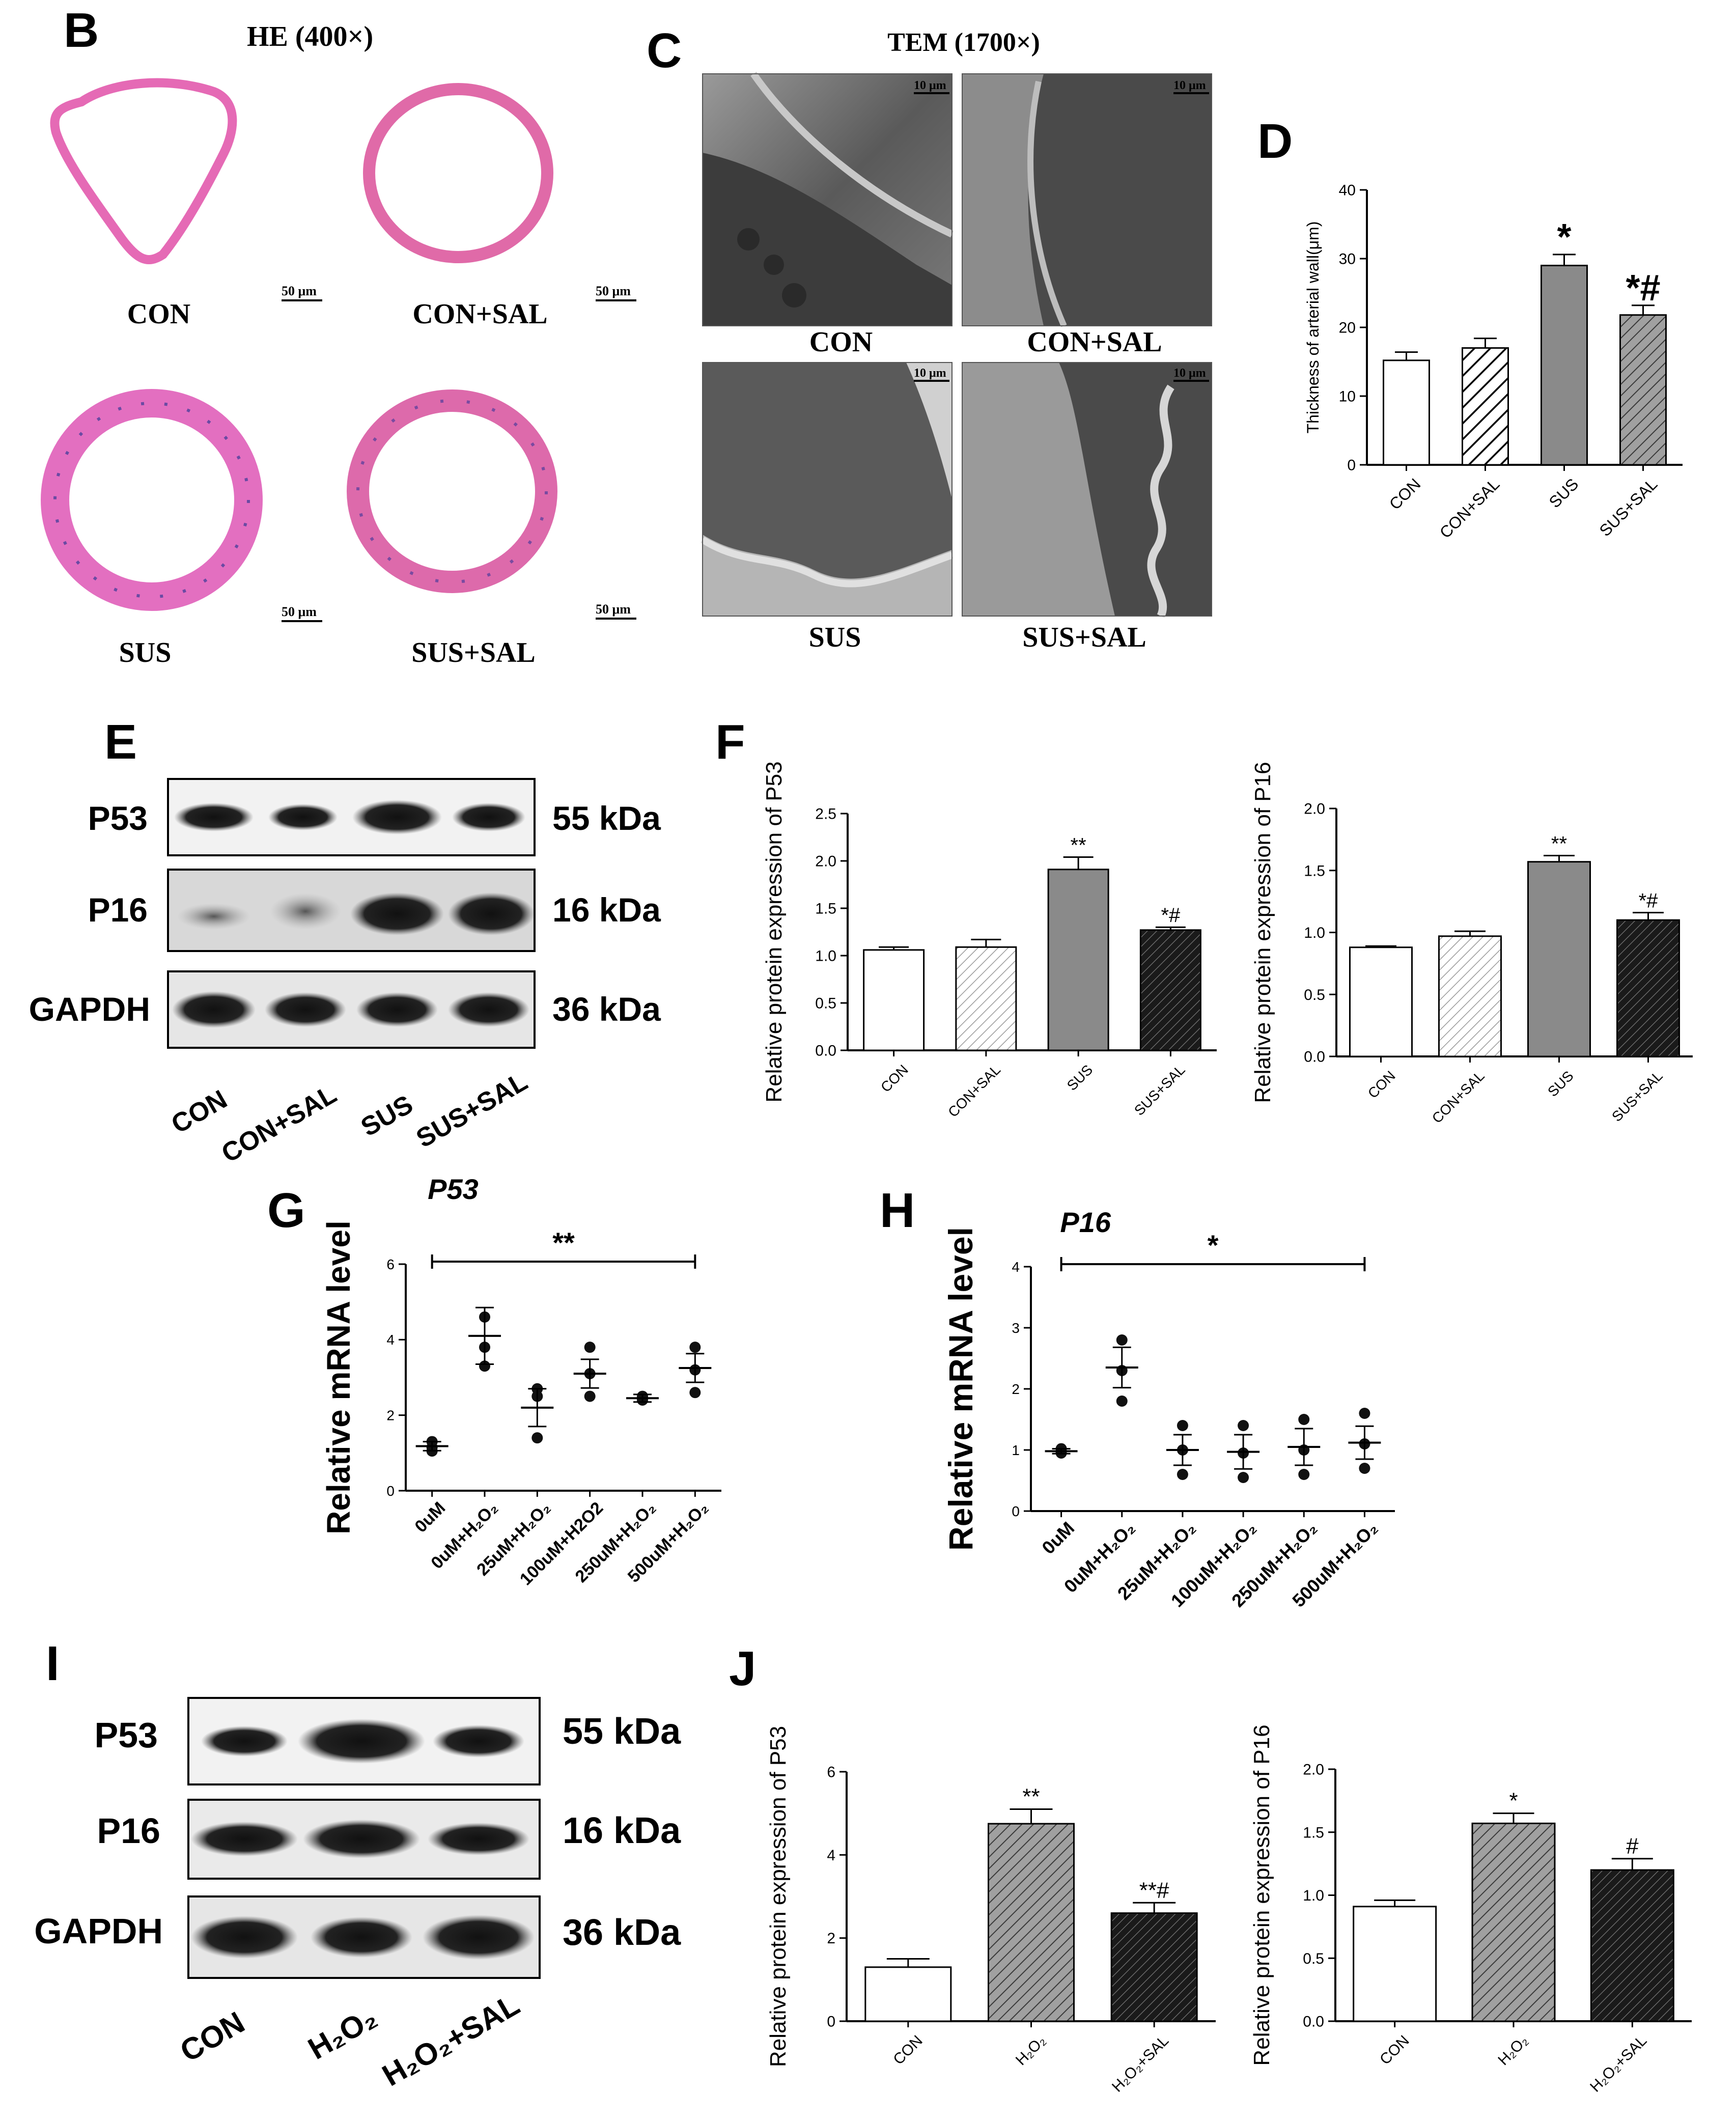 This screenshot has height=2121, width=1736. Describe the element at coordinates (458, 173) in the screenshot. I see `he-section-con-sal` at that location.